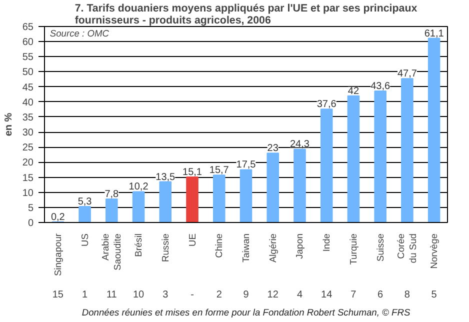 Image resolution: width=469 pixels, height=322 pixels. Describe the element at coordinates (28, 178) in the screenshot. I see `y-tick-label: 15` at that location.